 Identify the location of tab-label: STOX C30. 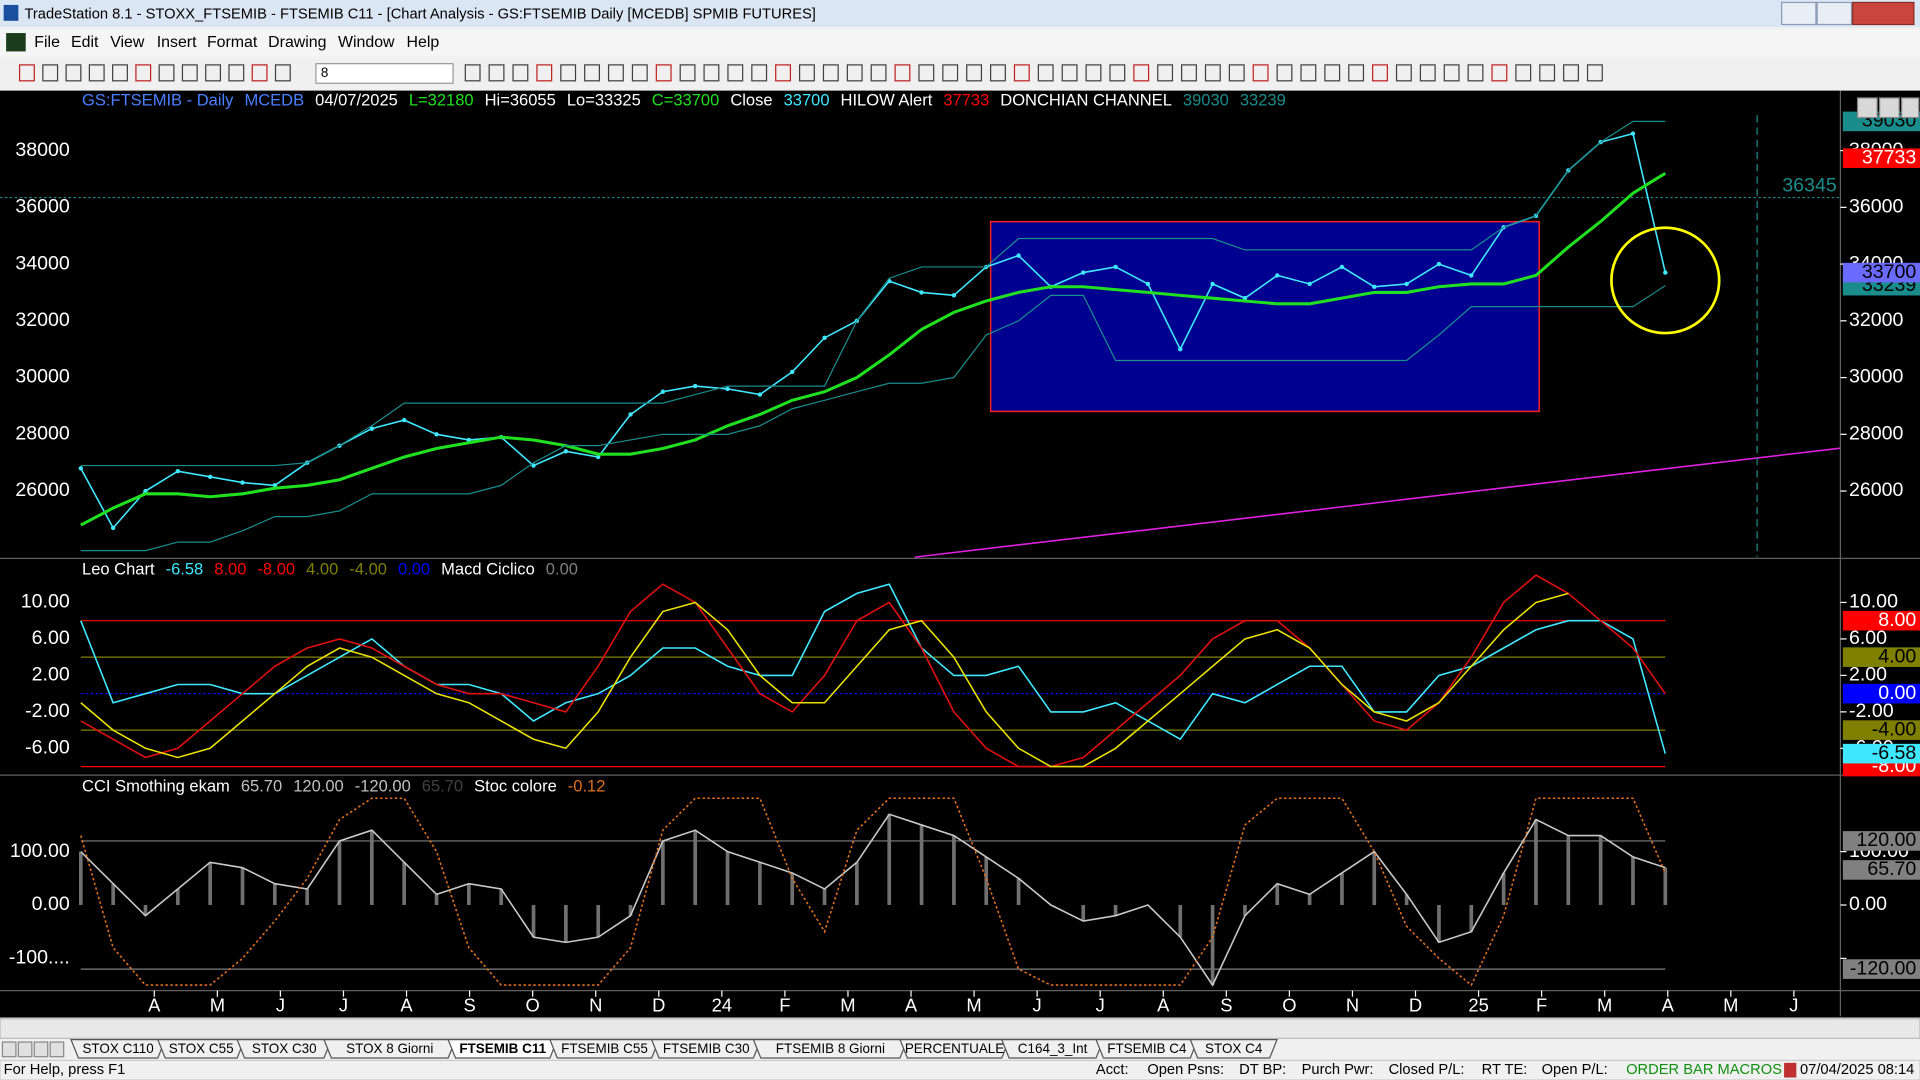
(284, 1048).